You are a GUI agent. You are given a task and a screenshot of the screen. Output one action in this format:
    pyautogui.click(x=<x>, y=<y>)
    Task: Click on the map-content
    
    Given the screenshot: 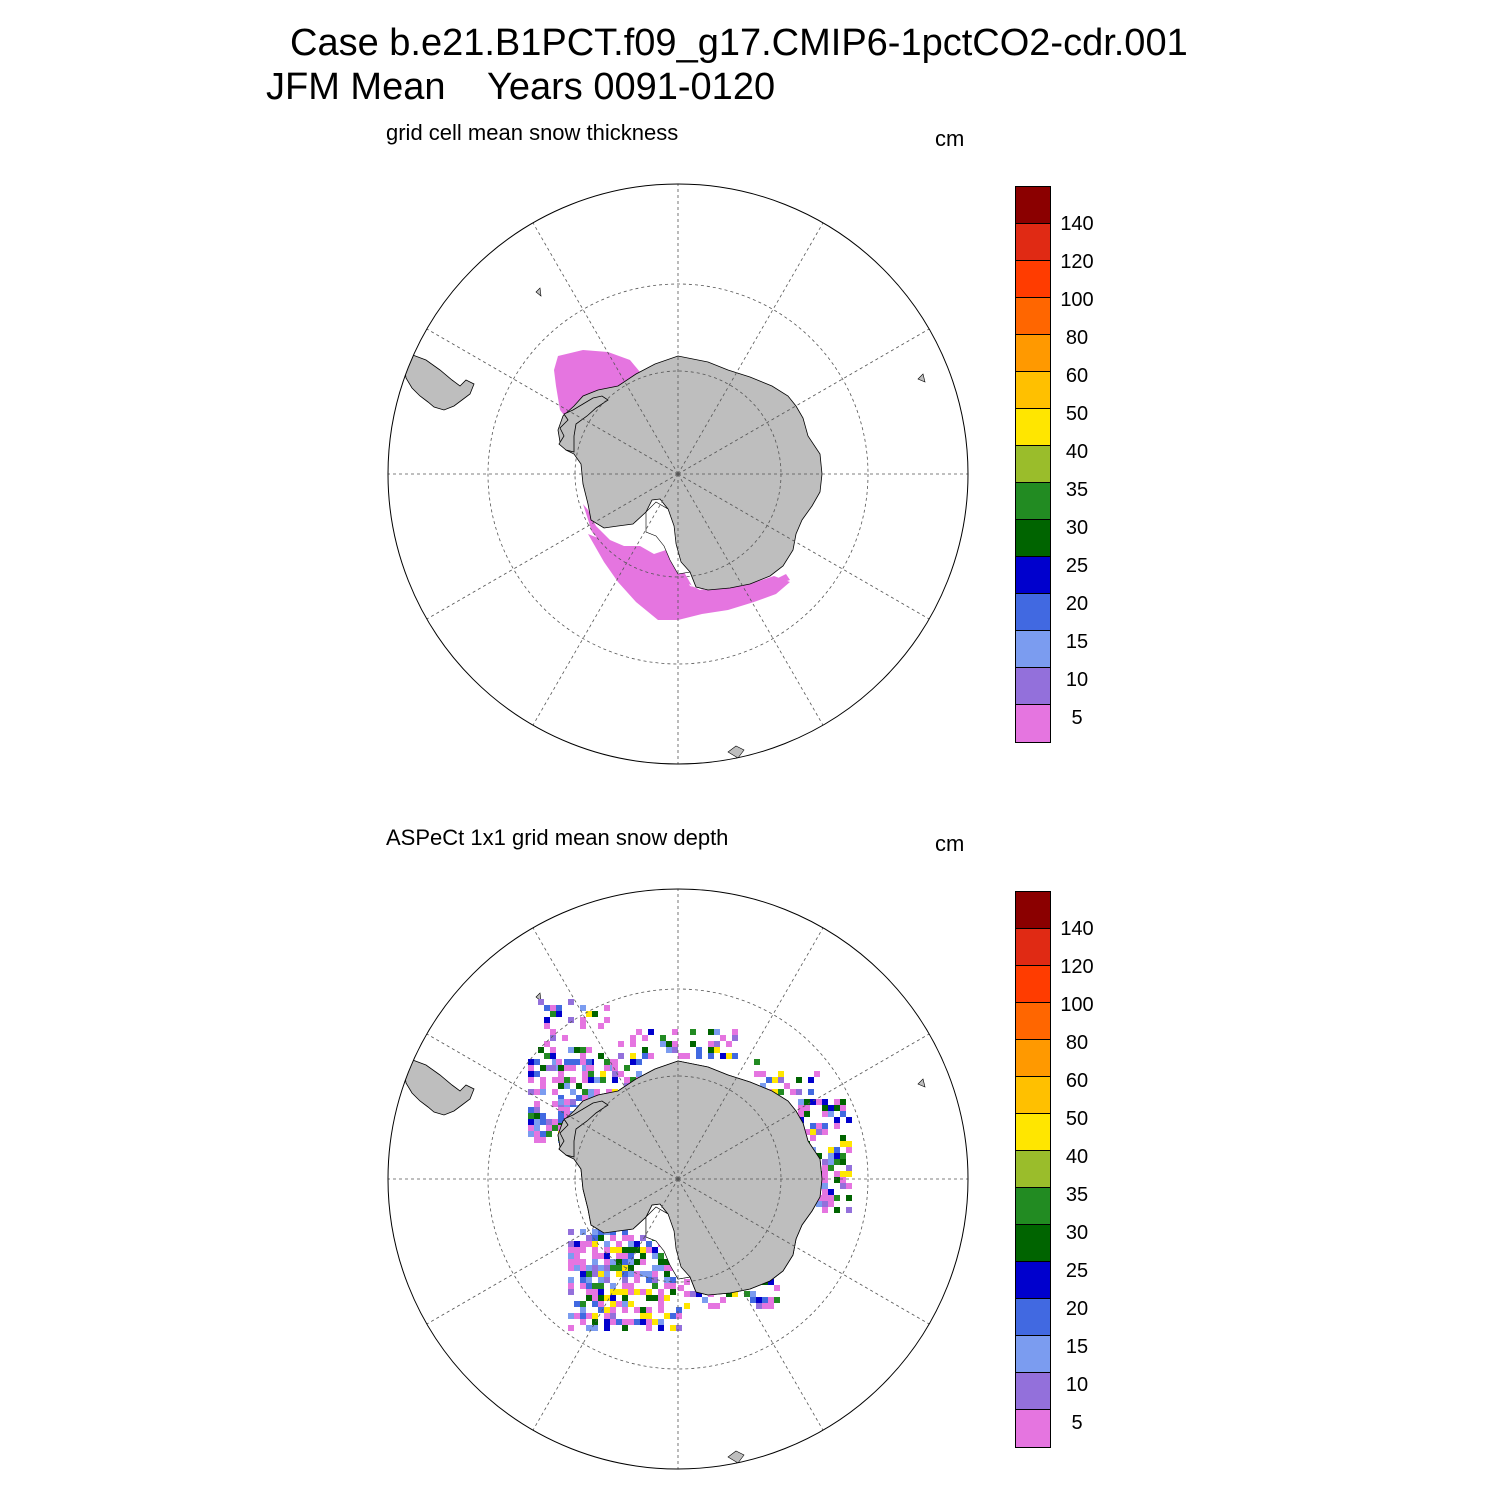 What is the action you would take?
    pyautogui.click(x=664, y=523)
    